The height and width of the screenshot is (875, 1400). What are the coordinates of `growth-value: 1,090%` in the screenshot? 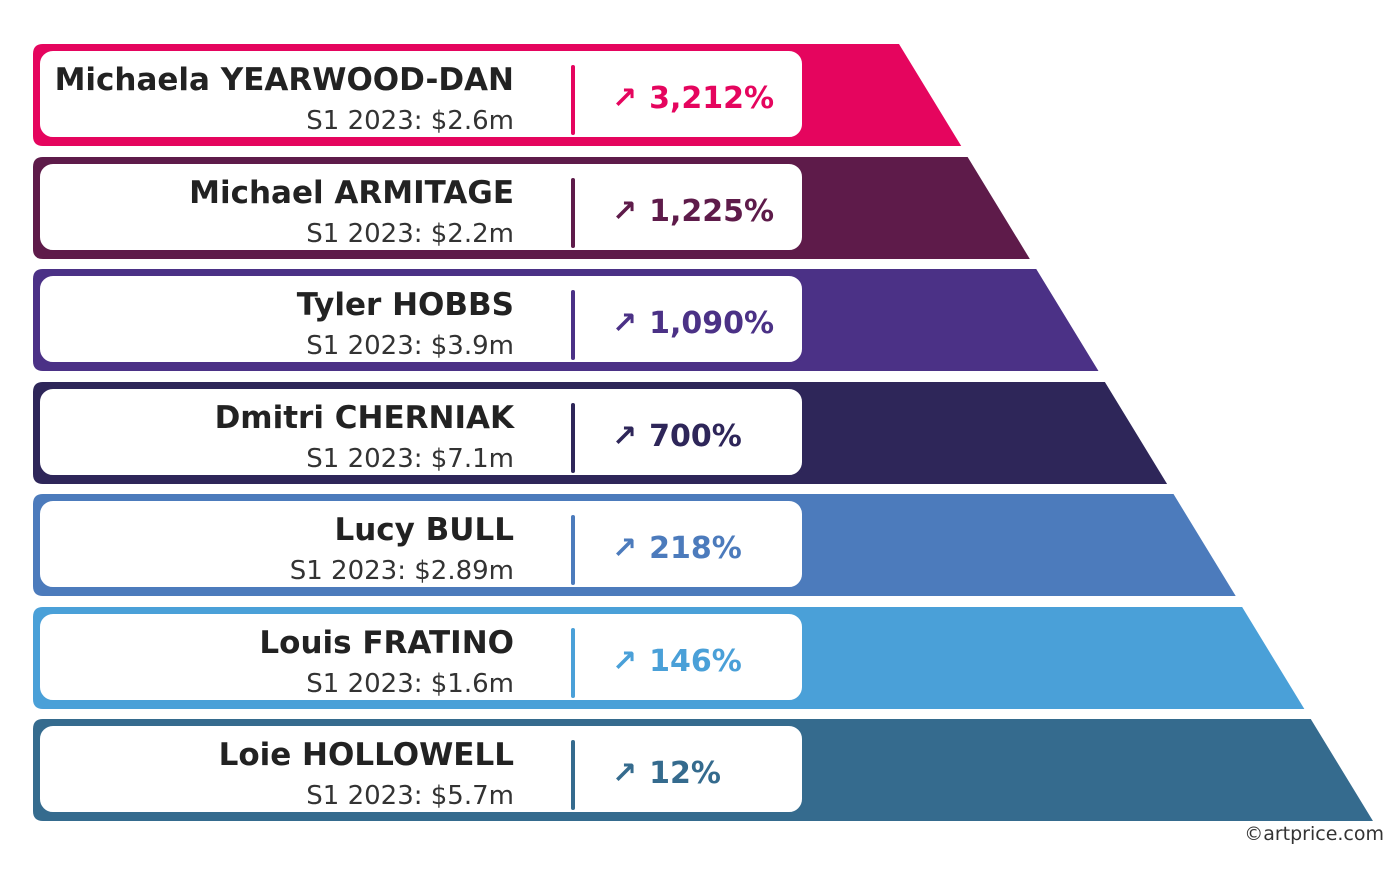 It's located at (712, 323).